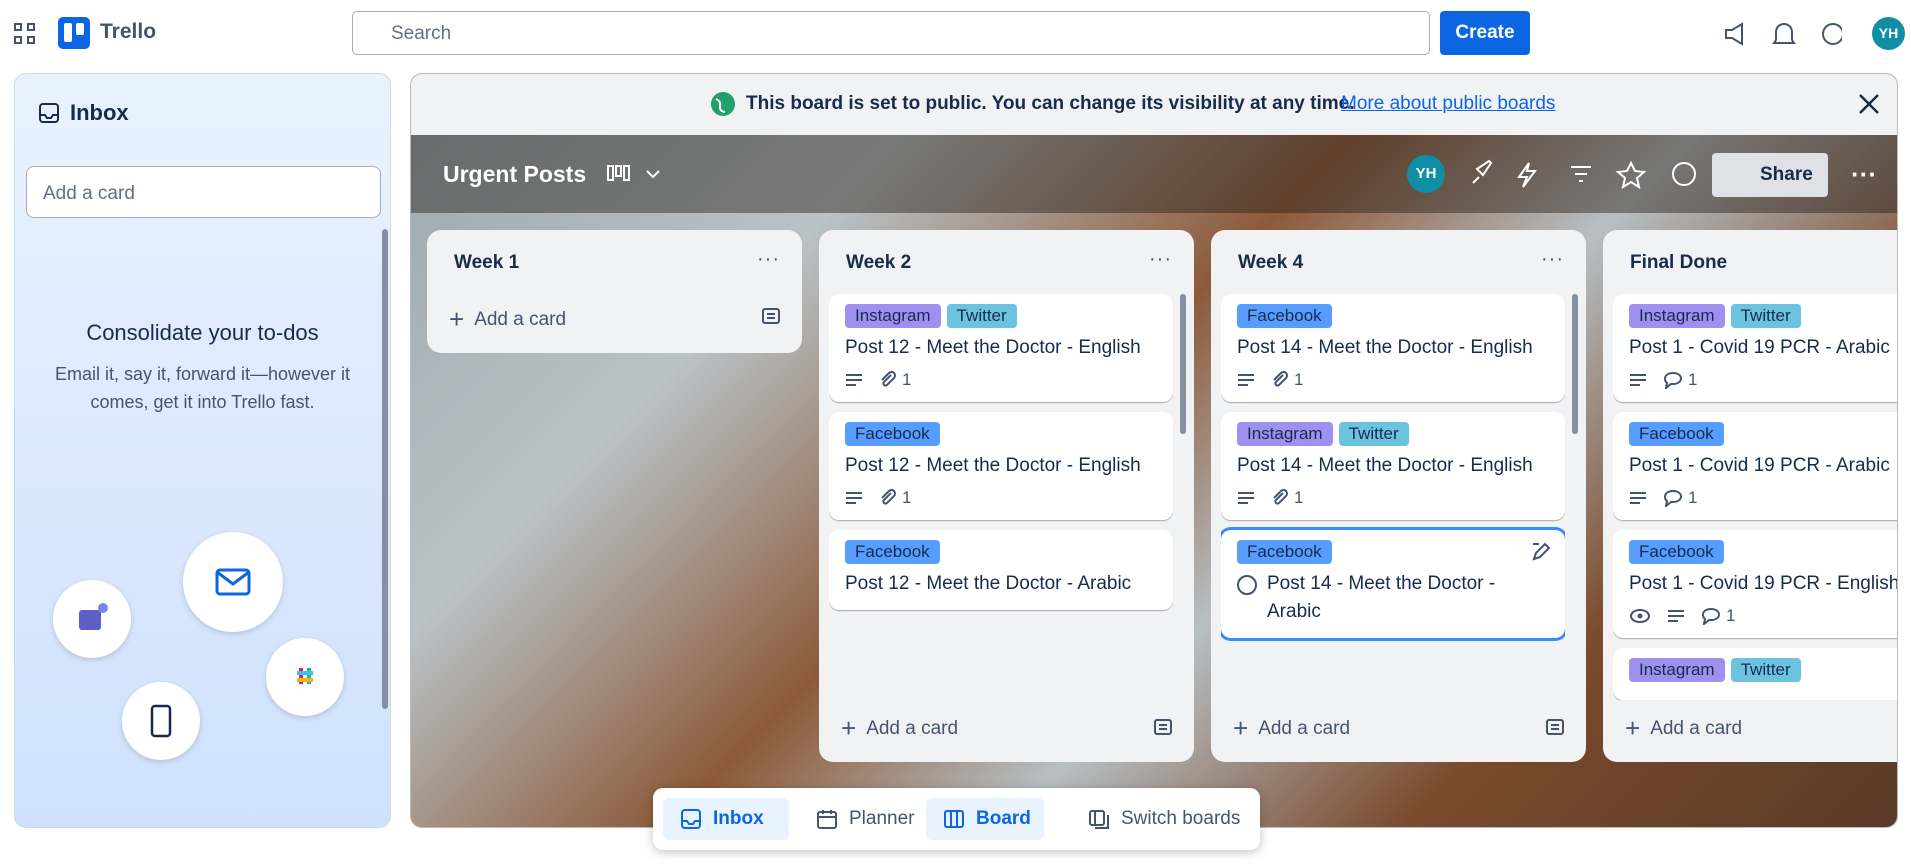  I want to click on card: Instagram Twitter, so click(1755, 674).